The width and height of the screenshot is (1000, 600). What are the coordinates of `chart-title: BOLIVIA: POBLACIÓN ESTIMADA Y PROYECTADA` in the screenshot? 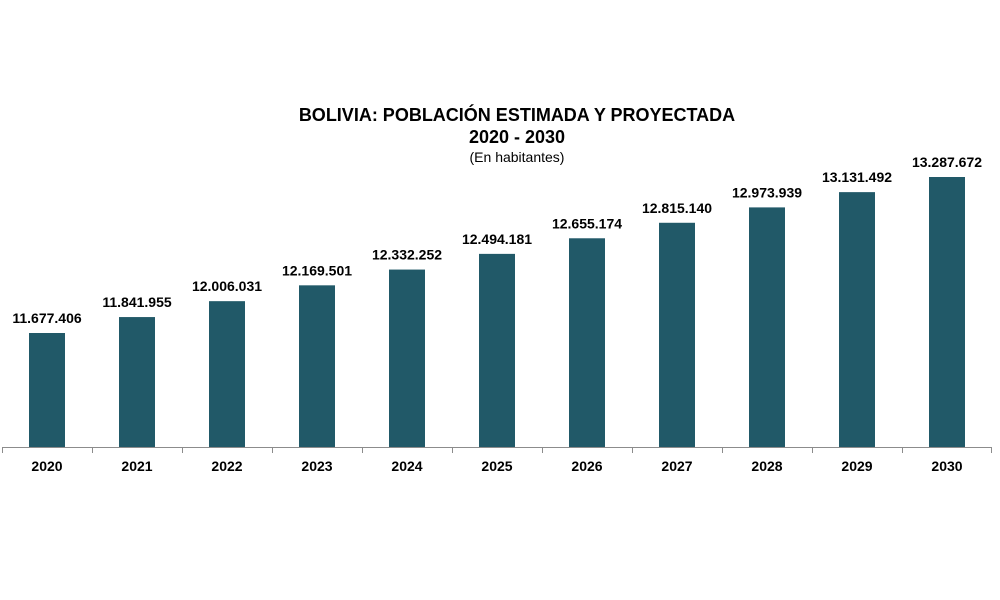 It's located at (517, 115).